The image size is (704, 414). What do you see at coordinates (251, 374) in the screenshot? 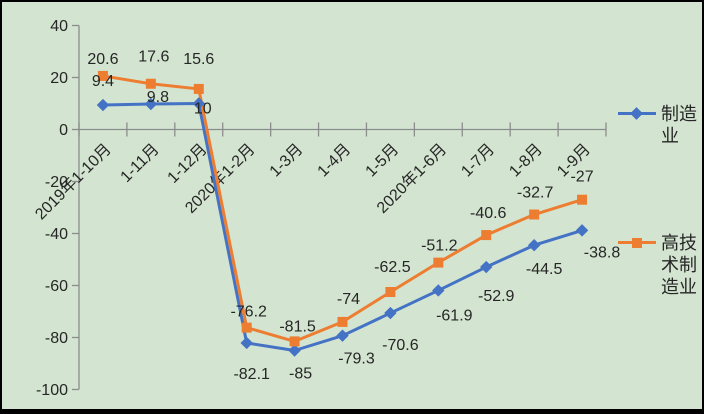
I see `data-label: -82.1` at bounding box center [251, 374].